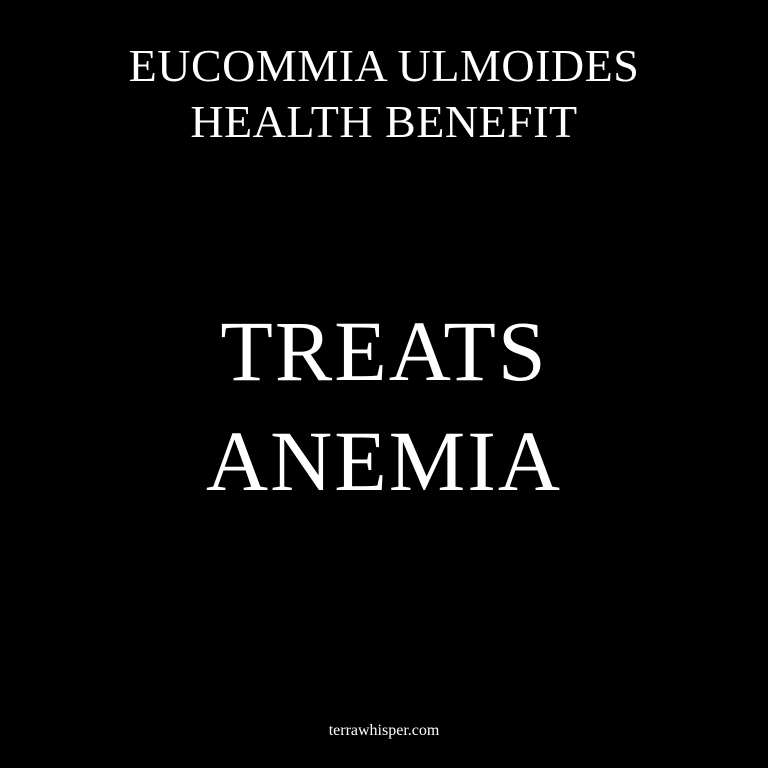 This screenshot has width=768, height=768. Describe the element at coordinates (384, 94) in the screenshot. I see `page-title: EUCOMMIA ULMOIDES HEALTH BENEFIT` at that location.